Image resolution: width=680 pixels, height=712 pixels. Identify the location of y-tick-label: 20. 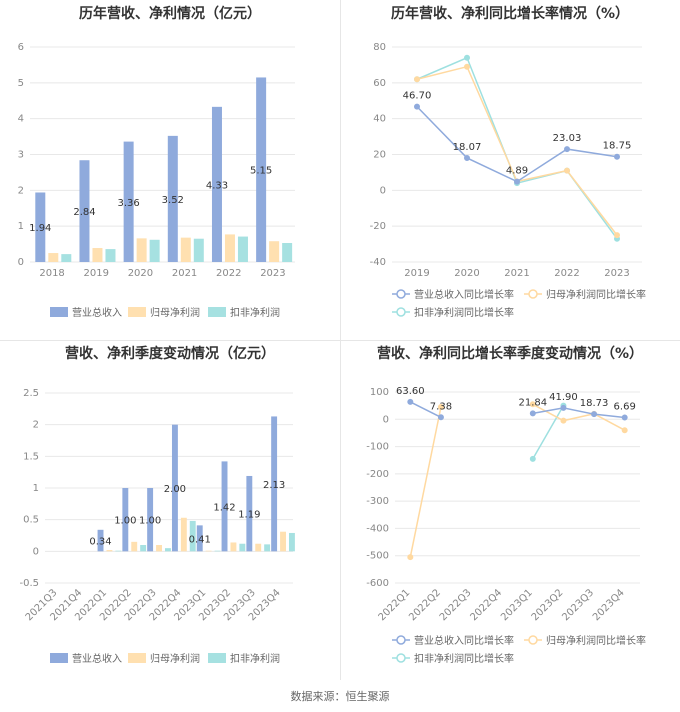
(379, 155).